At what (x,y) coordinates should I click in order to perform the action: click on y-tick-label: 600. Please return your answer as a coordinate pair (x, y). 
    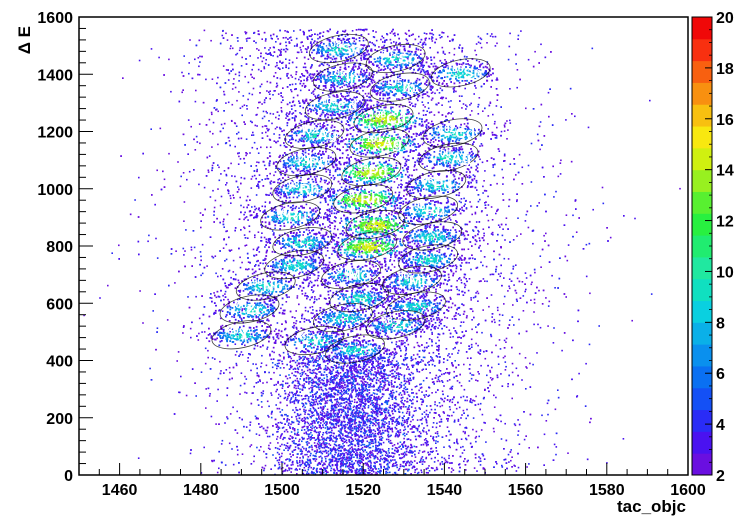
    Looking at the image, I should click on (59, 304).